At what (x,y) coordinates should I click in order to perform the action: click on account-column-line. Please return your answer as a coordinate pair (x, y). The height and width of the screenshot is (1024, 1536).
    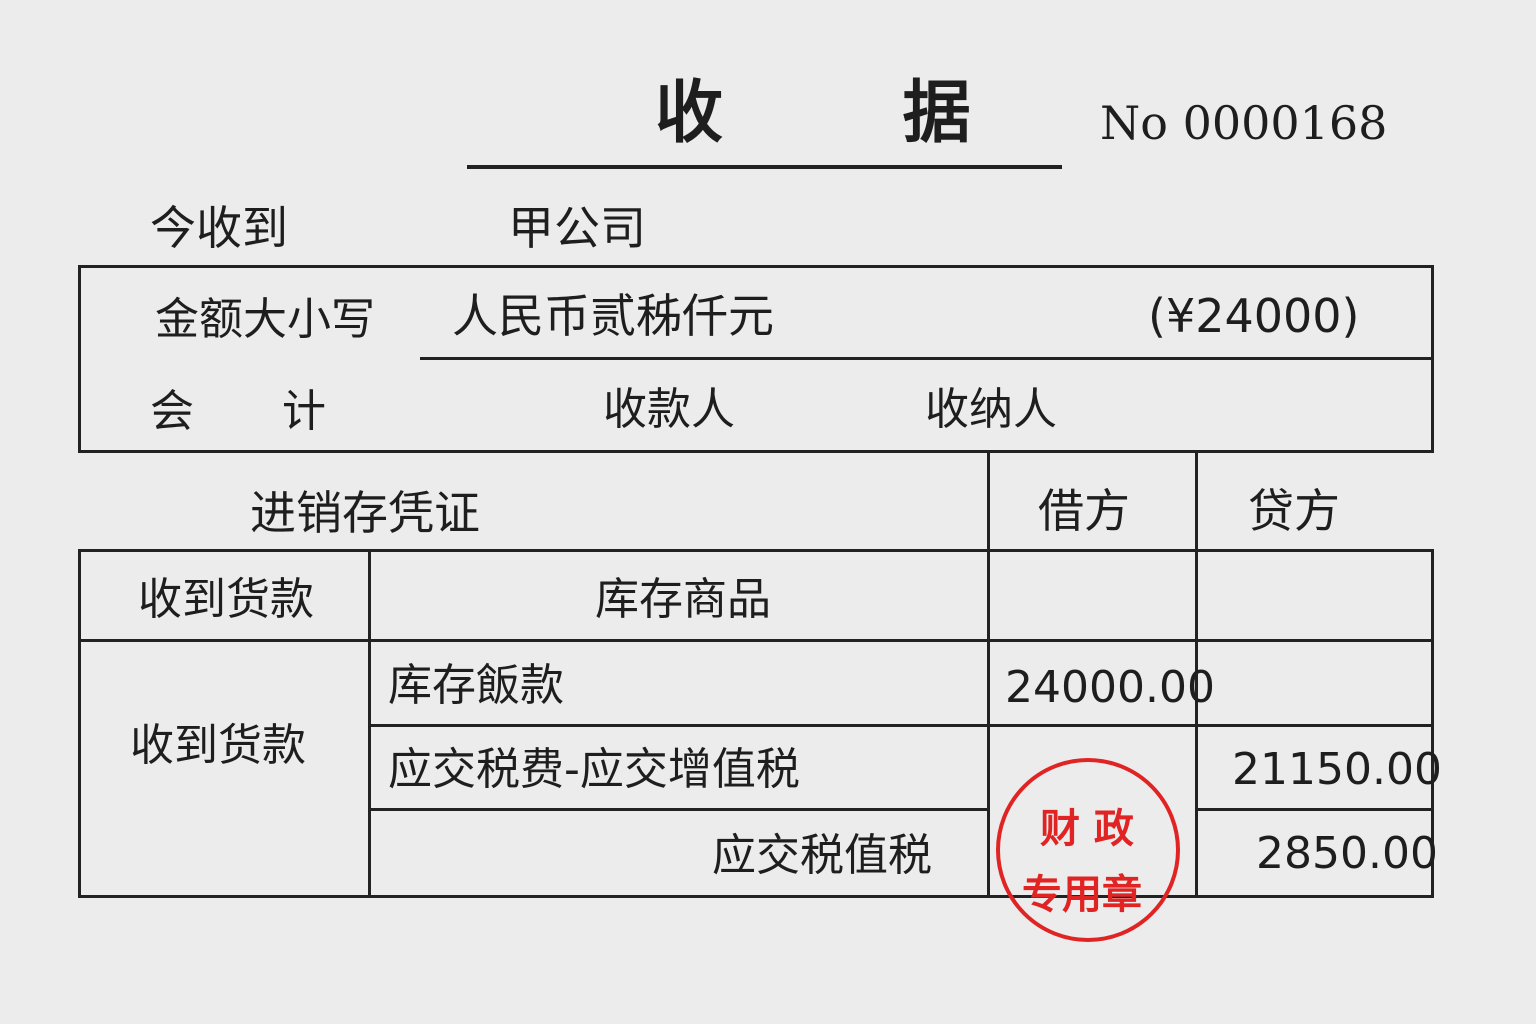
    Looking at the image, I should click on (369, 723).